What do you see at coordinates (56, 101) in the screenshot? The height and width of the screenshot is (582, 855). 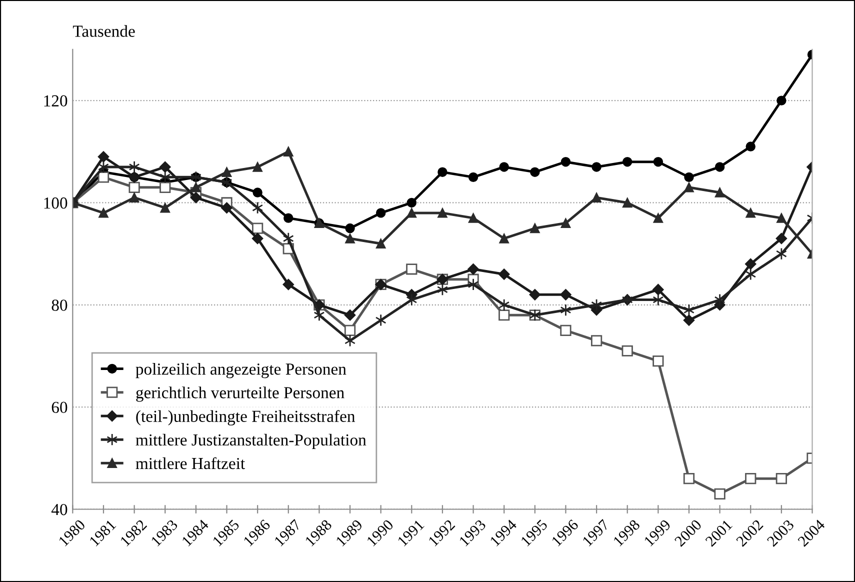 I see `y-tick-label: 120` at bounding box center [56, 101].